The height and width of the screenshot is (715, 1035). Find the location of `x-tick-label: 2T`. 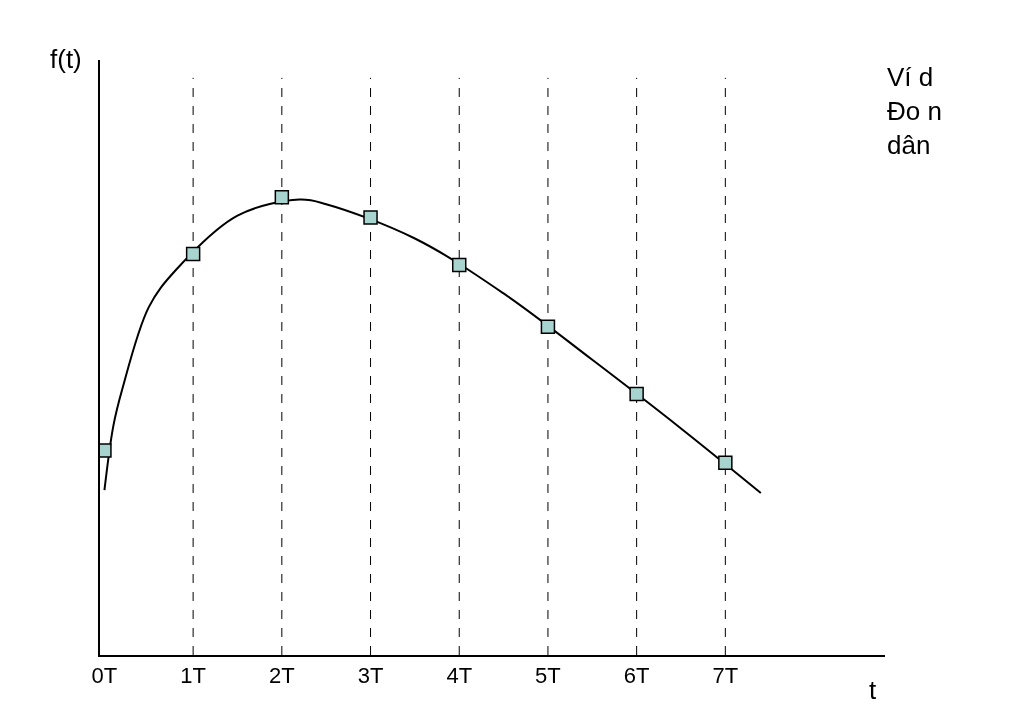

x-tick-label: 2T is located at coordinates (282, 676).